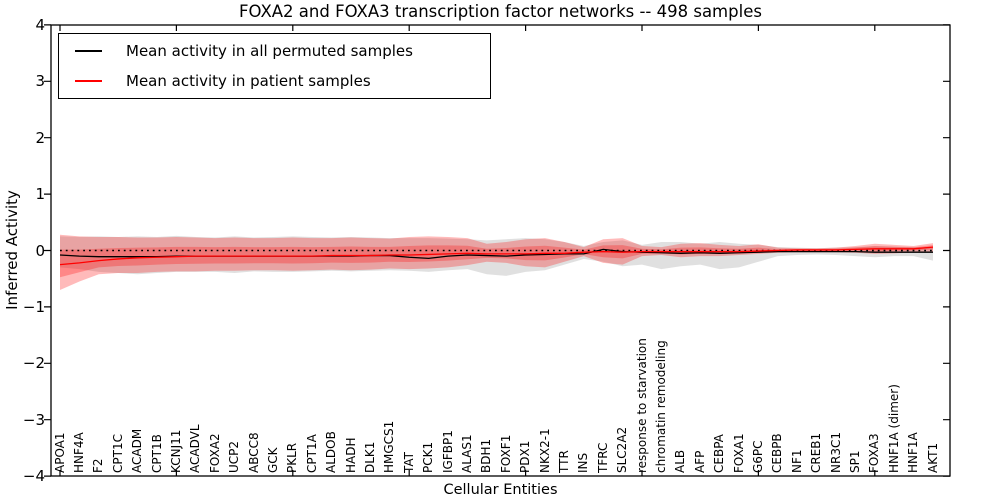 The height and width of the screenshot is (500, 1000). What do you see at coordinates (660, 406) in the screenshot?
I see `x-tick-label: chromatin remodeling` at bounding box center [660, 406].